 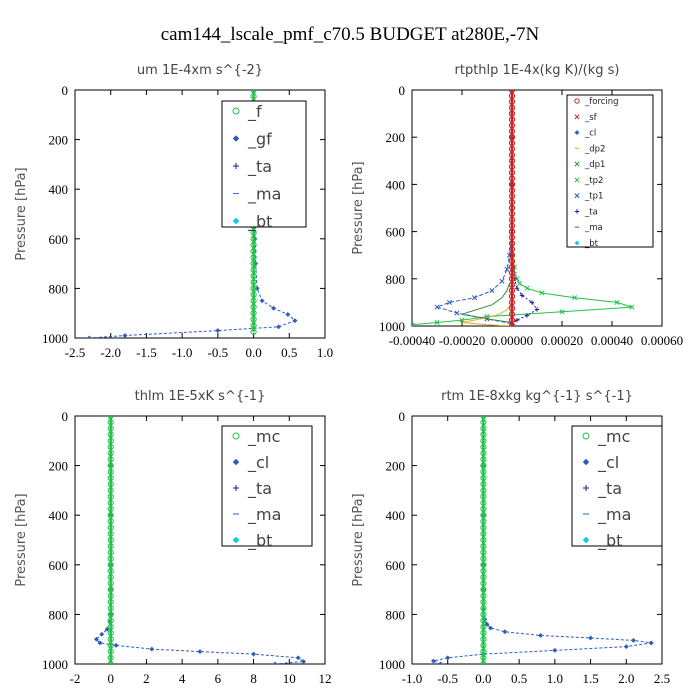 I want to click on x-tick-label: -2.0, so click(x=110, y=352).